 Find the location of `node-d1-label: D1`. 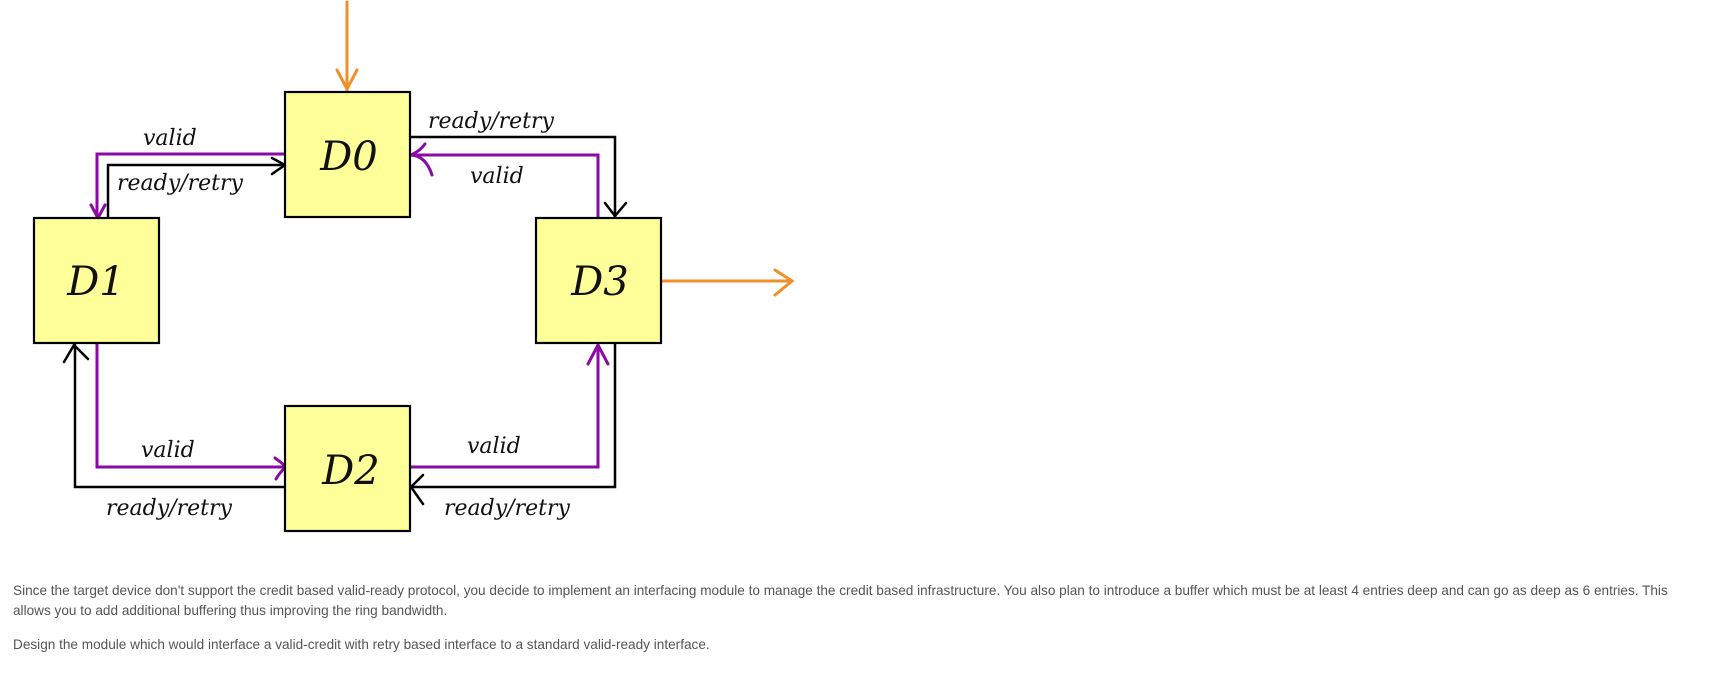

node-d1-label: D1 is located at coordinates (95, 282).